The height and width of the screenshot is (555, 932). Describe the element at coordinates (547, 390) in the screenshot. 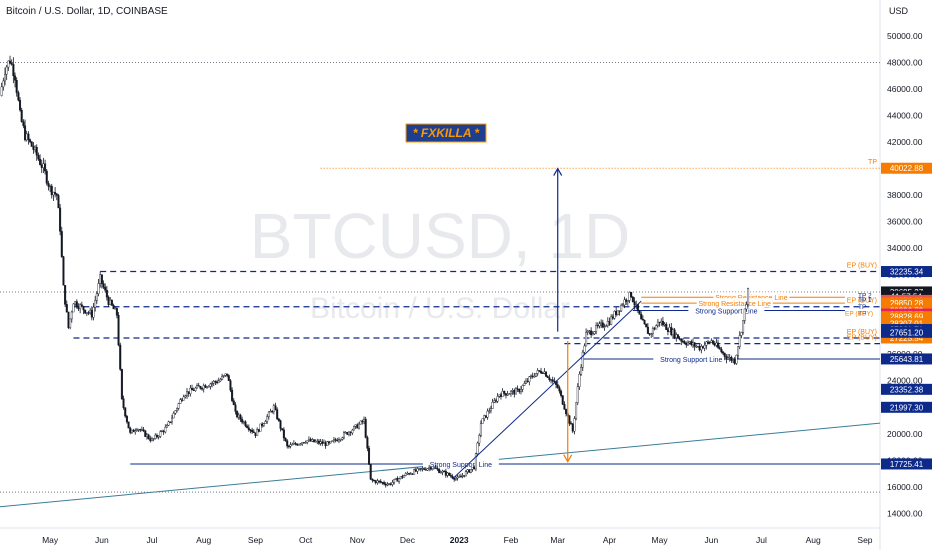

I see `rising-trendline` at that location.